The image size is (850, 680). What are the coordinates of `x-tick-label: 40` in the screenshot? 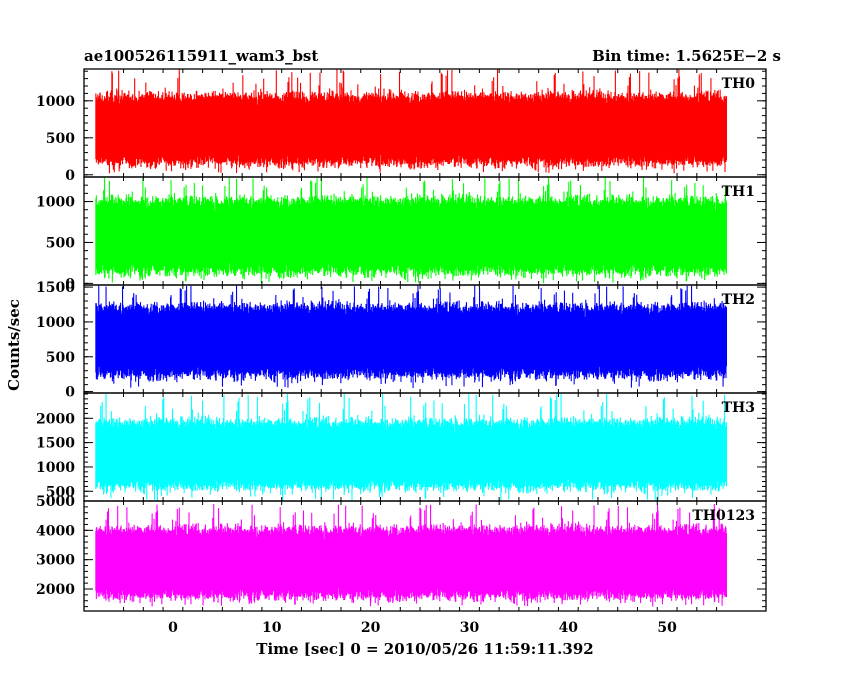 It's located at (569, 628).